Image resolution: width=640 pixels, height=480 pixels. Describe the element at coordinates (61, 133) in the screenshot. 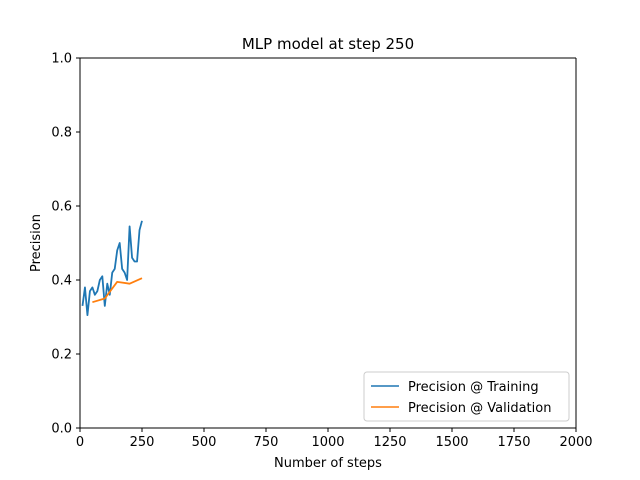

I see `y-tick-label: 0.8` at that location.